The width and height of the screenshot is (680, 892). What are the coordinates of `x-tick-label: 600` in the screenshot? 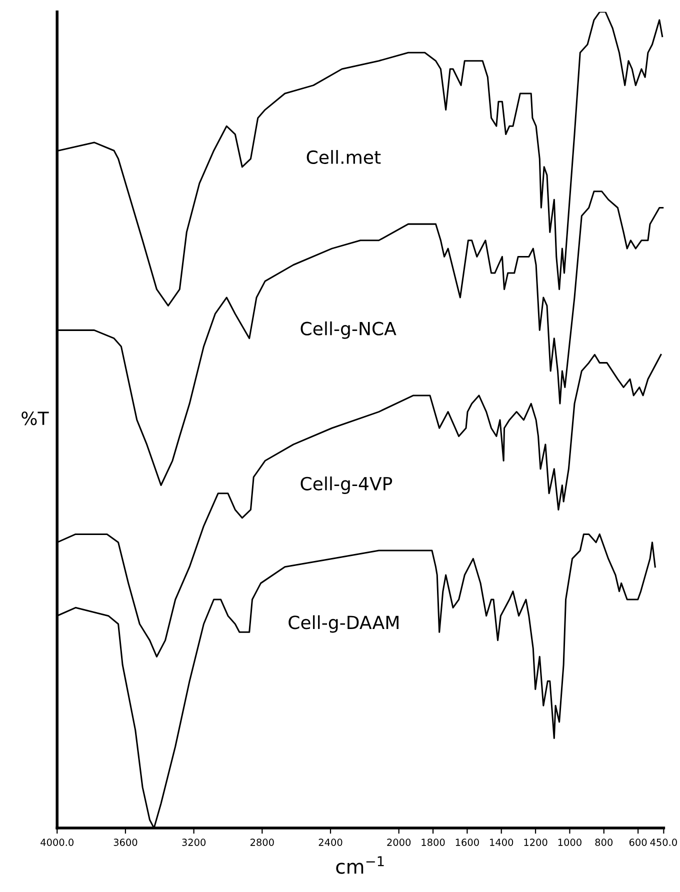 It's located at (638, 842).